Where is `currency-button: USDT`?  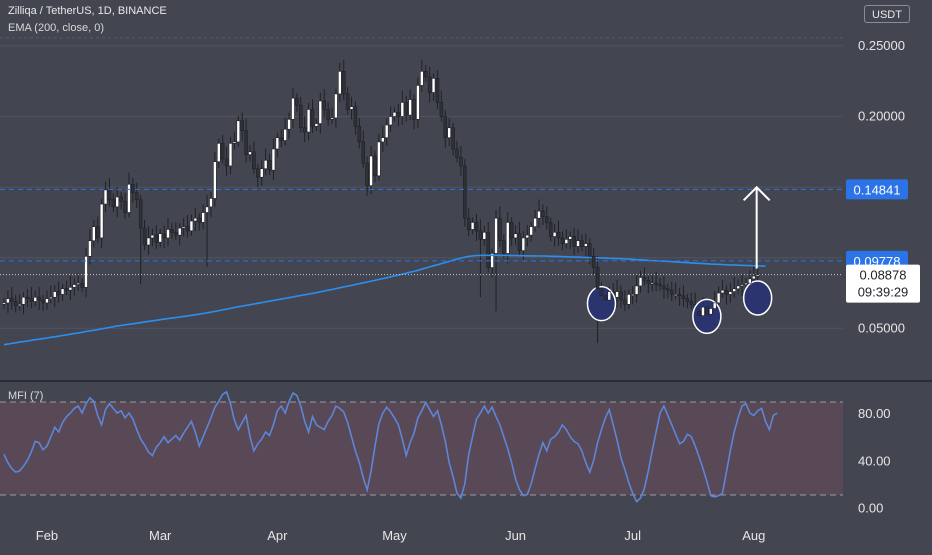
currency-button: USDT is located at coordinates (887, 14).